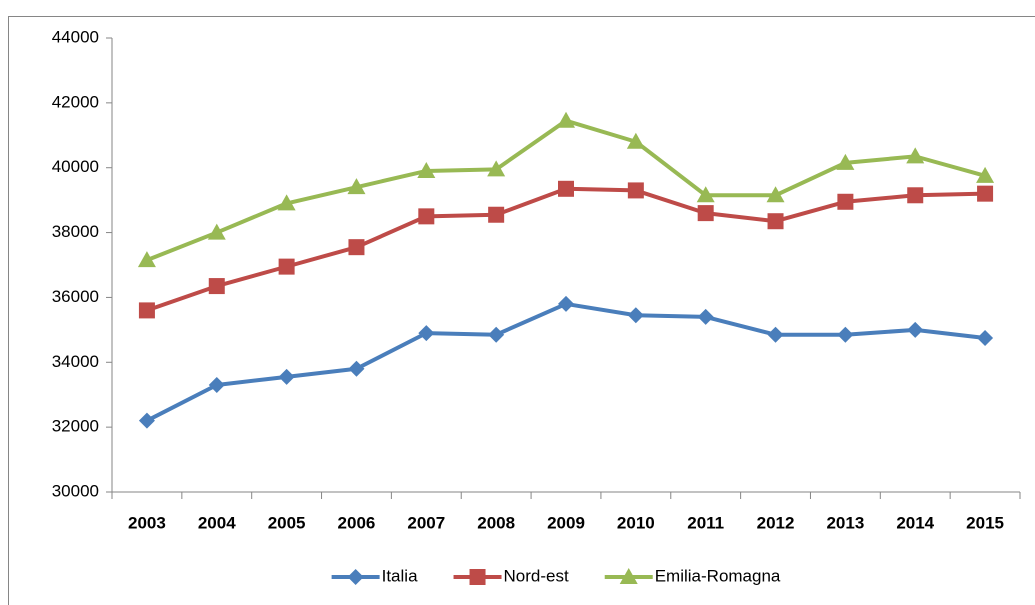 Image resolution: width=1035 pixels, height=605 pixels. I want to click on x-tick-label: 2012, so click(776, 522).